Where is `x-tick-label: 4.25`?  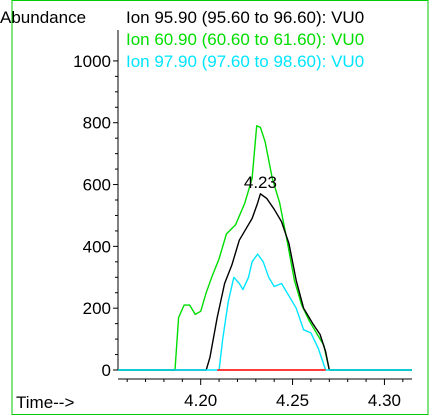
x-tick-label: 4.25 is located at coordinates (292, 400).